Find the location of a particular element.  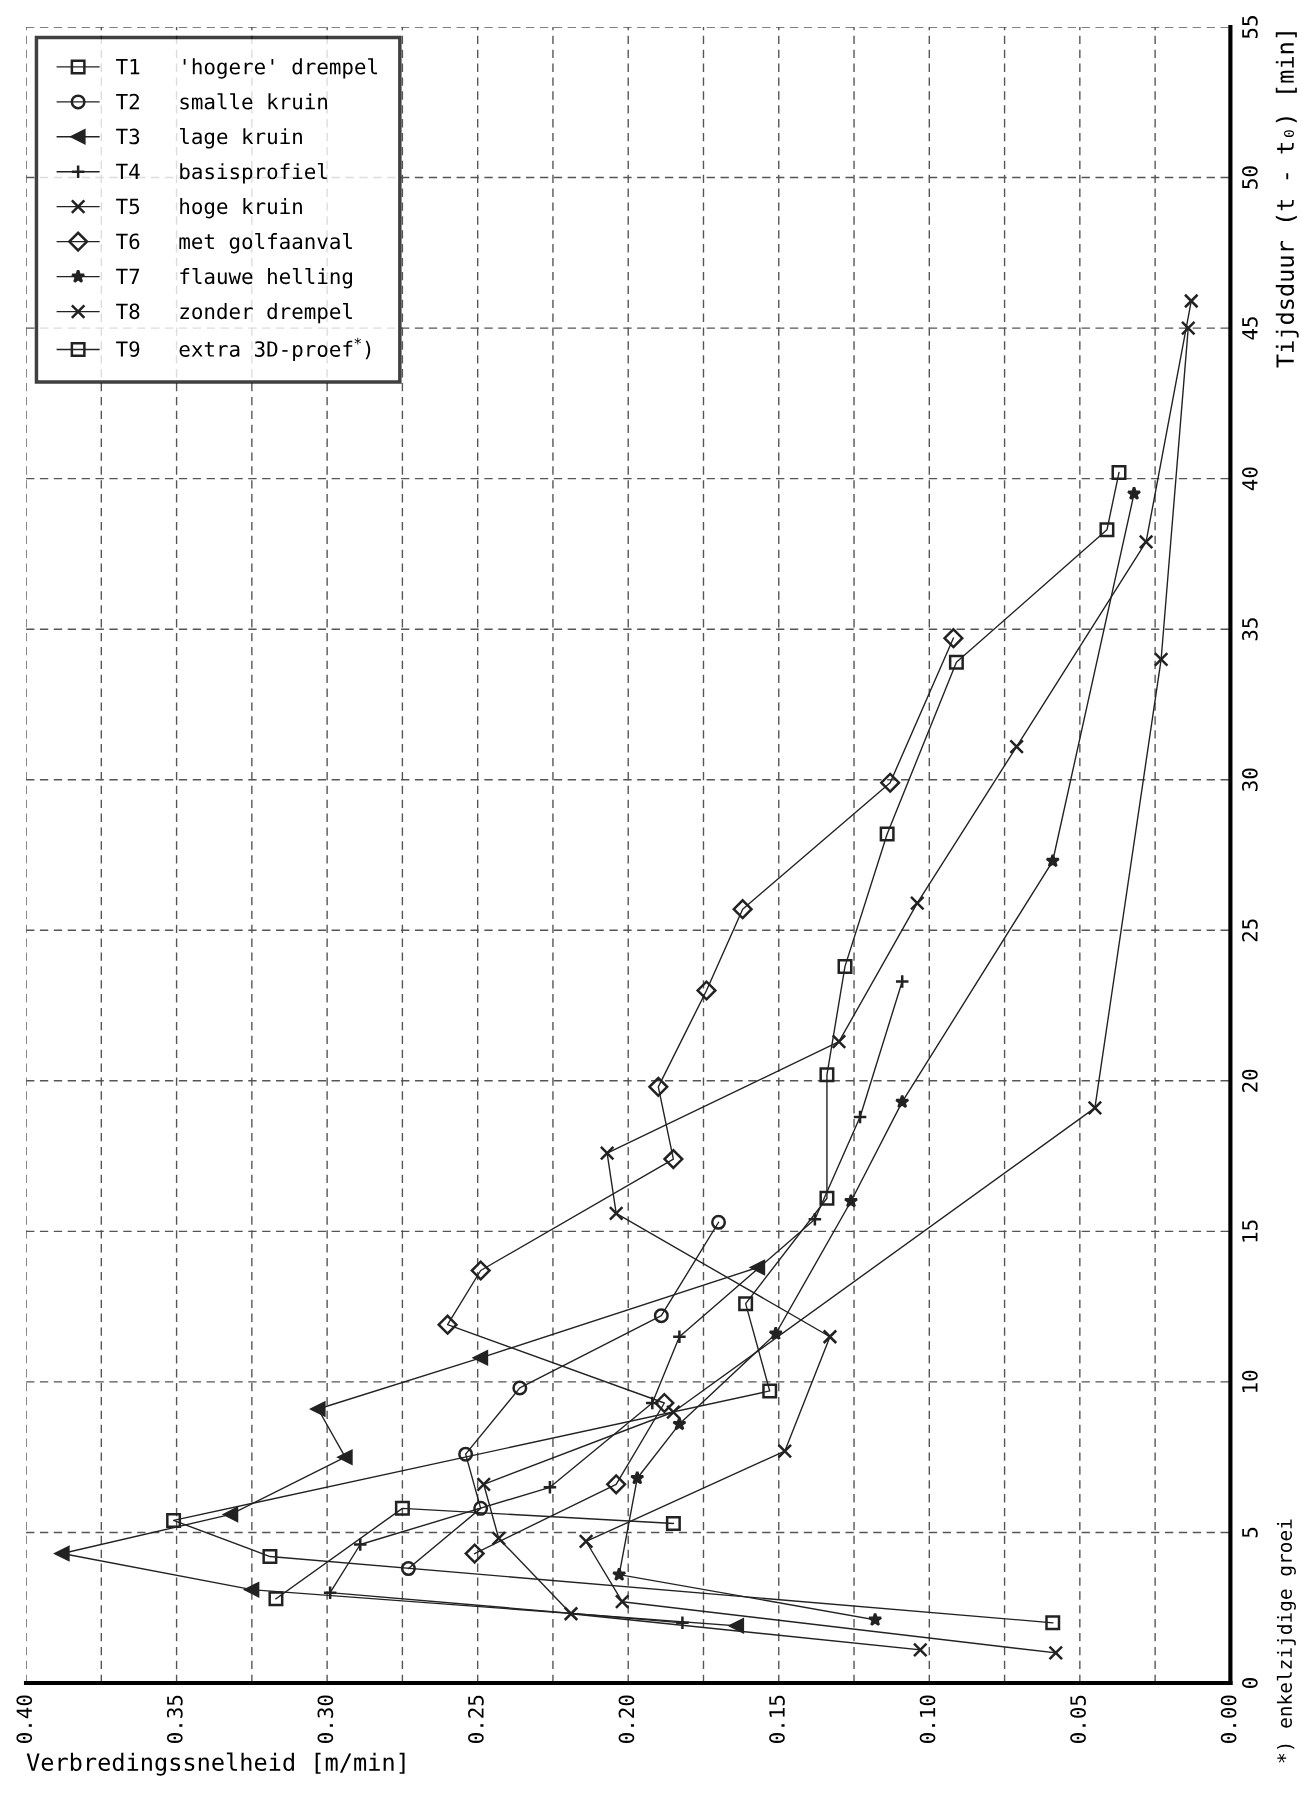

legend-label: T2 smalle kruin is located at coordinates (221, 101).